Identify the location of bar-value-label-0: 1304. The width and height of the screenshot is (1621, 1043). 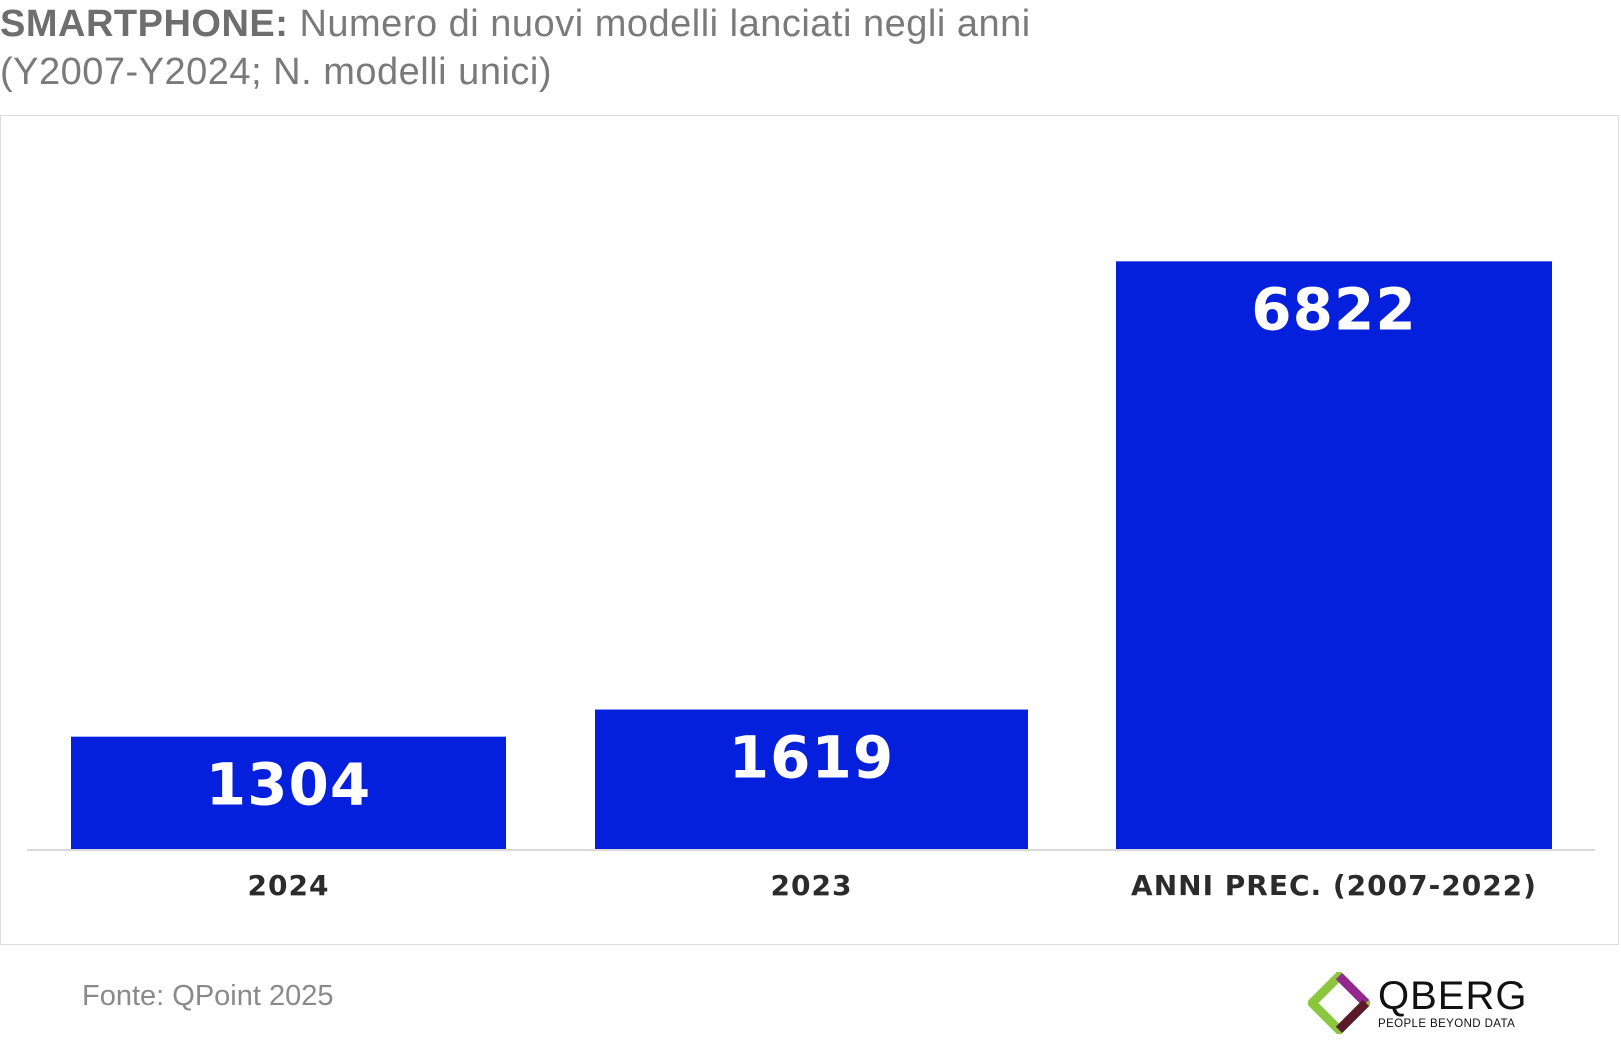
(288, 785).